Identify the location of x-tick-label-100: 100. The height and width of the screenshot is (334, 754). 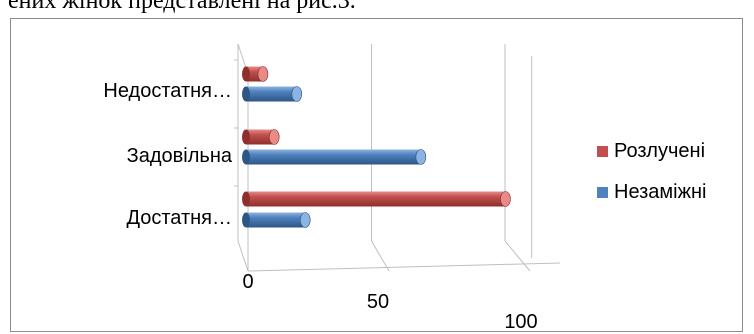
(520, 322).